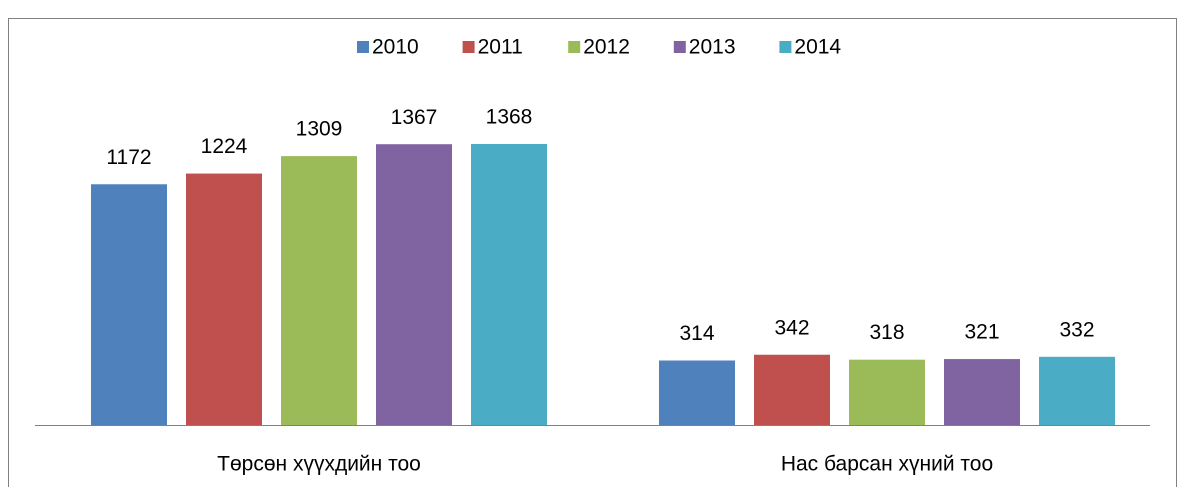 The height and width of the screenshot is (487, 1185). What do you see at coordinates (606, 47) in the screenshot?
I see `legend-label: 2012` at bounding box center [606, 47].